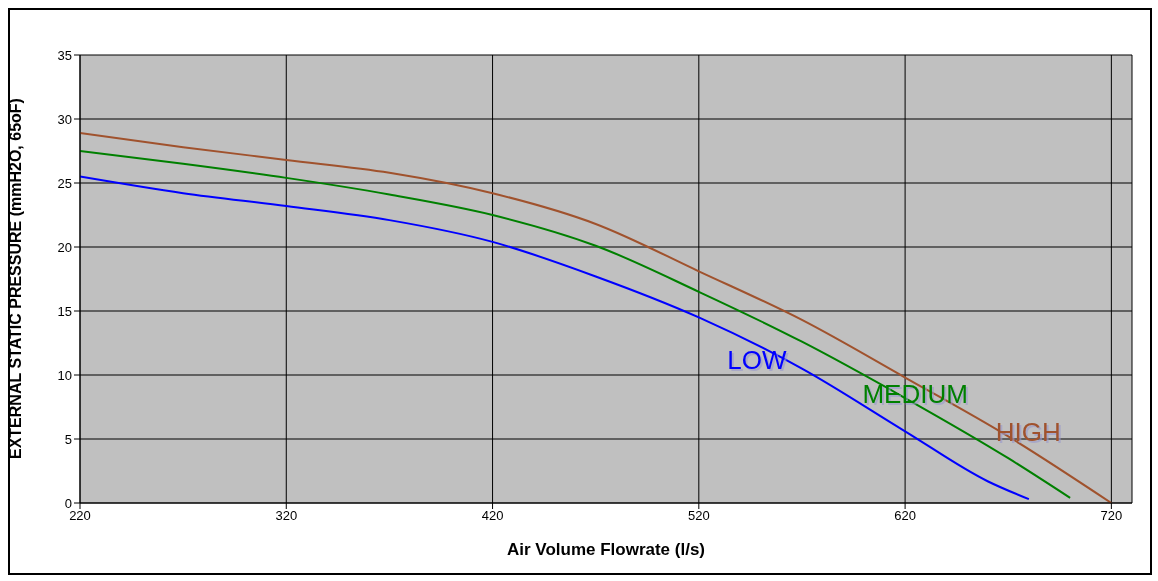 The height and width of the screenshot is (581, 1158). Describe the element at coordinates (15, 278) in the screenshot. I see `y-axis-title: EXTERNAL STATIC PRESSURE (mmH2O, 65oF)` at that location.